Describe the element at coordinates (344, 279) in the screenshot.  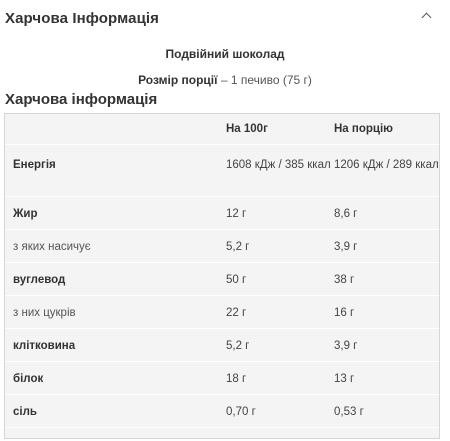
I see `value-per-serving: 38 г` at that location.